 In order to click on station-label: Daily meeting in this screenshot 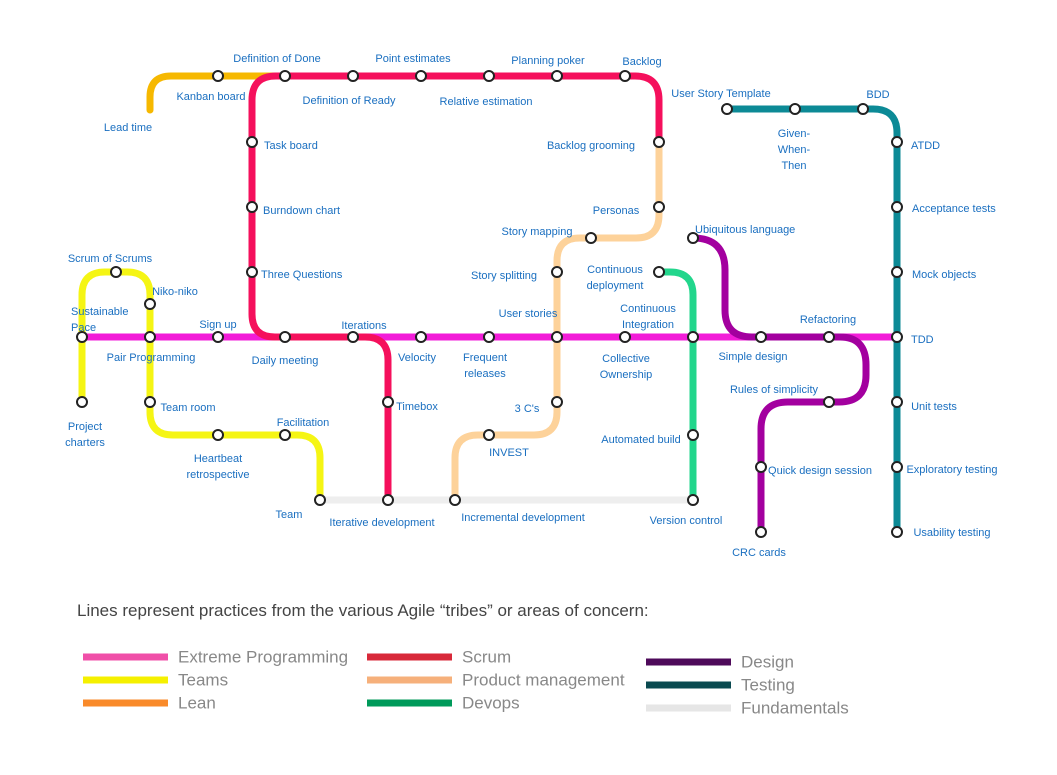, I will do `click(285, 361)`.